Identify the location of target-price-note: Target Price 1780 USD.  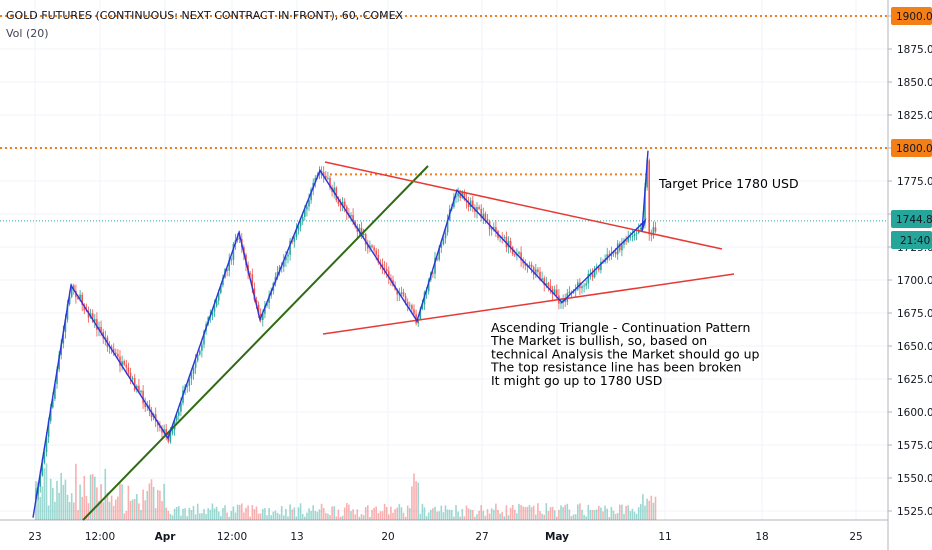
(728, 183).